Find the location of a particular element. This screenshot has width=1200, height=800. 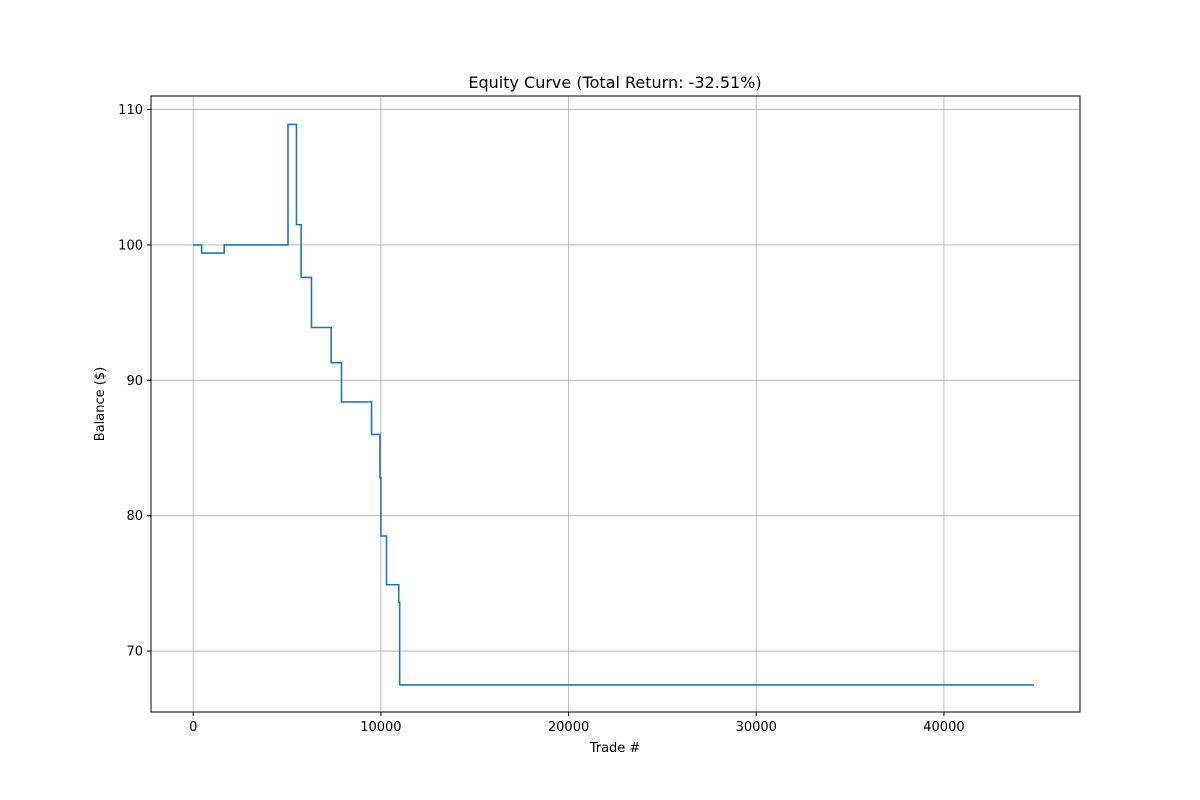

y-axis-ticks: 70 80 90 100 110 is located at coordinates (134, 381).